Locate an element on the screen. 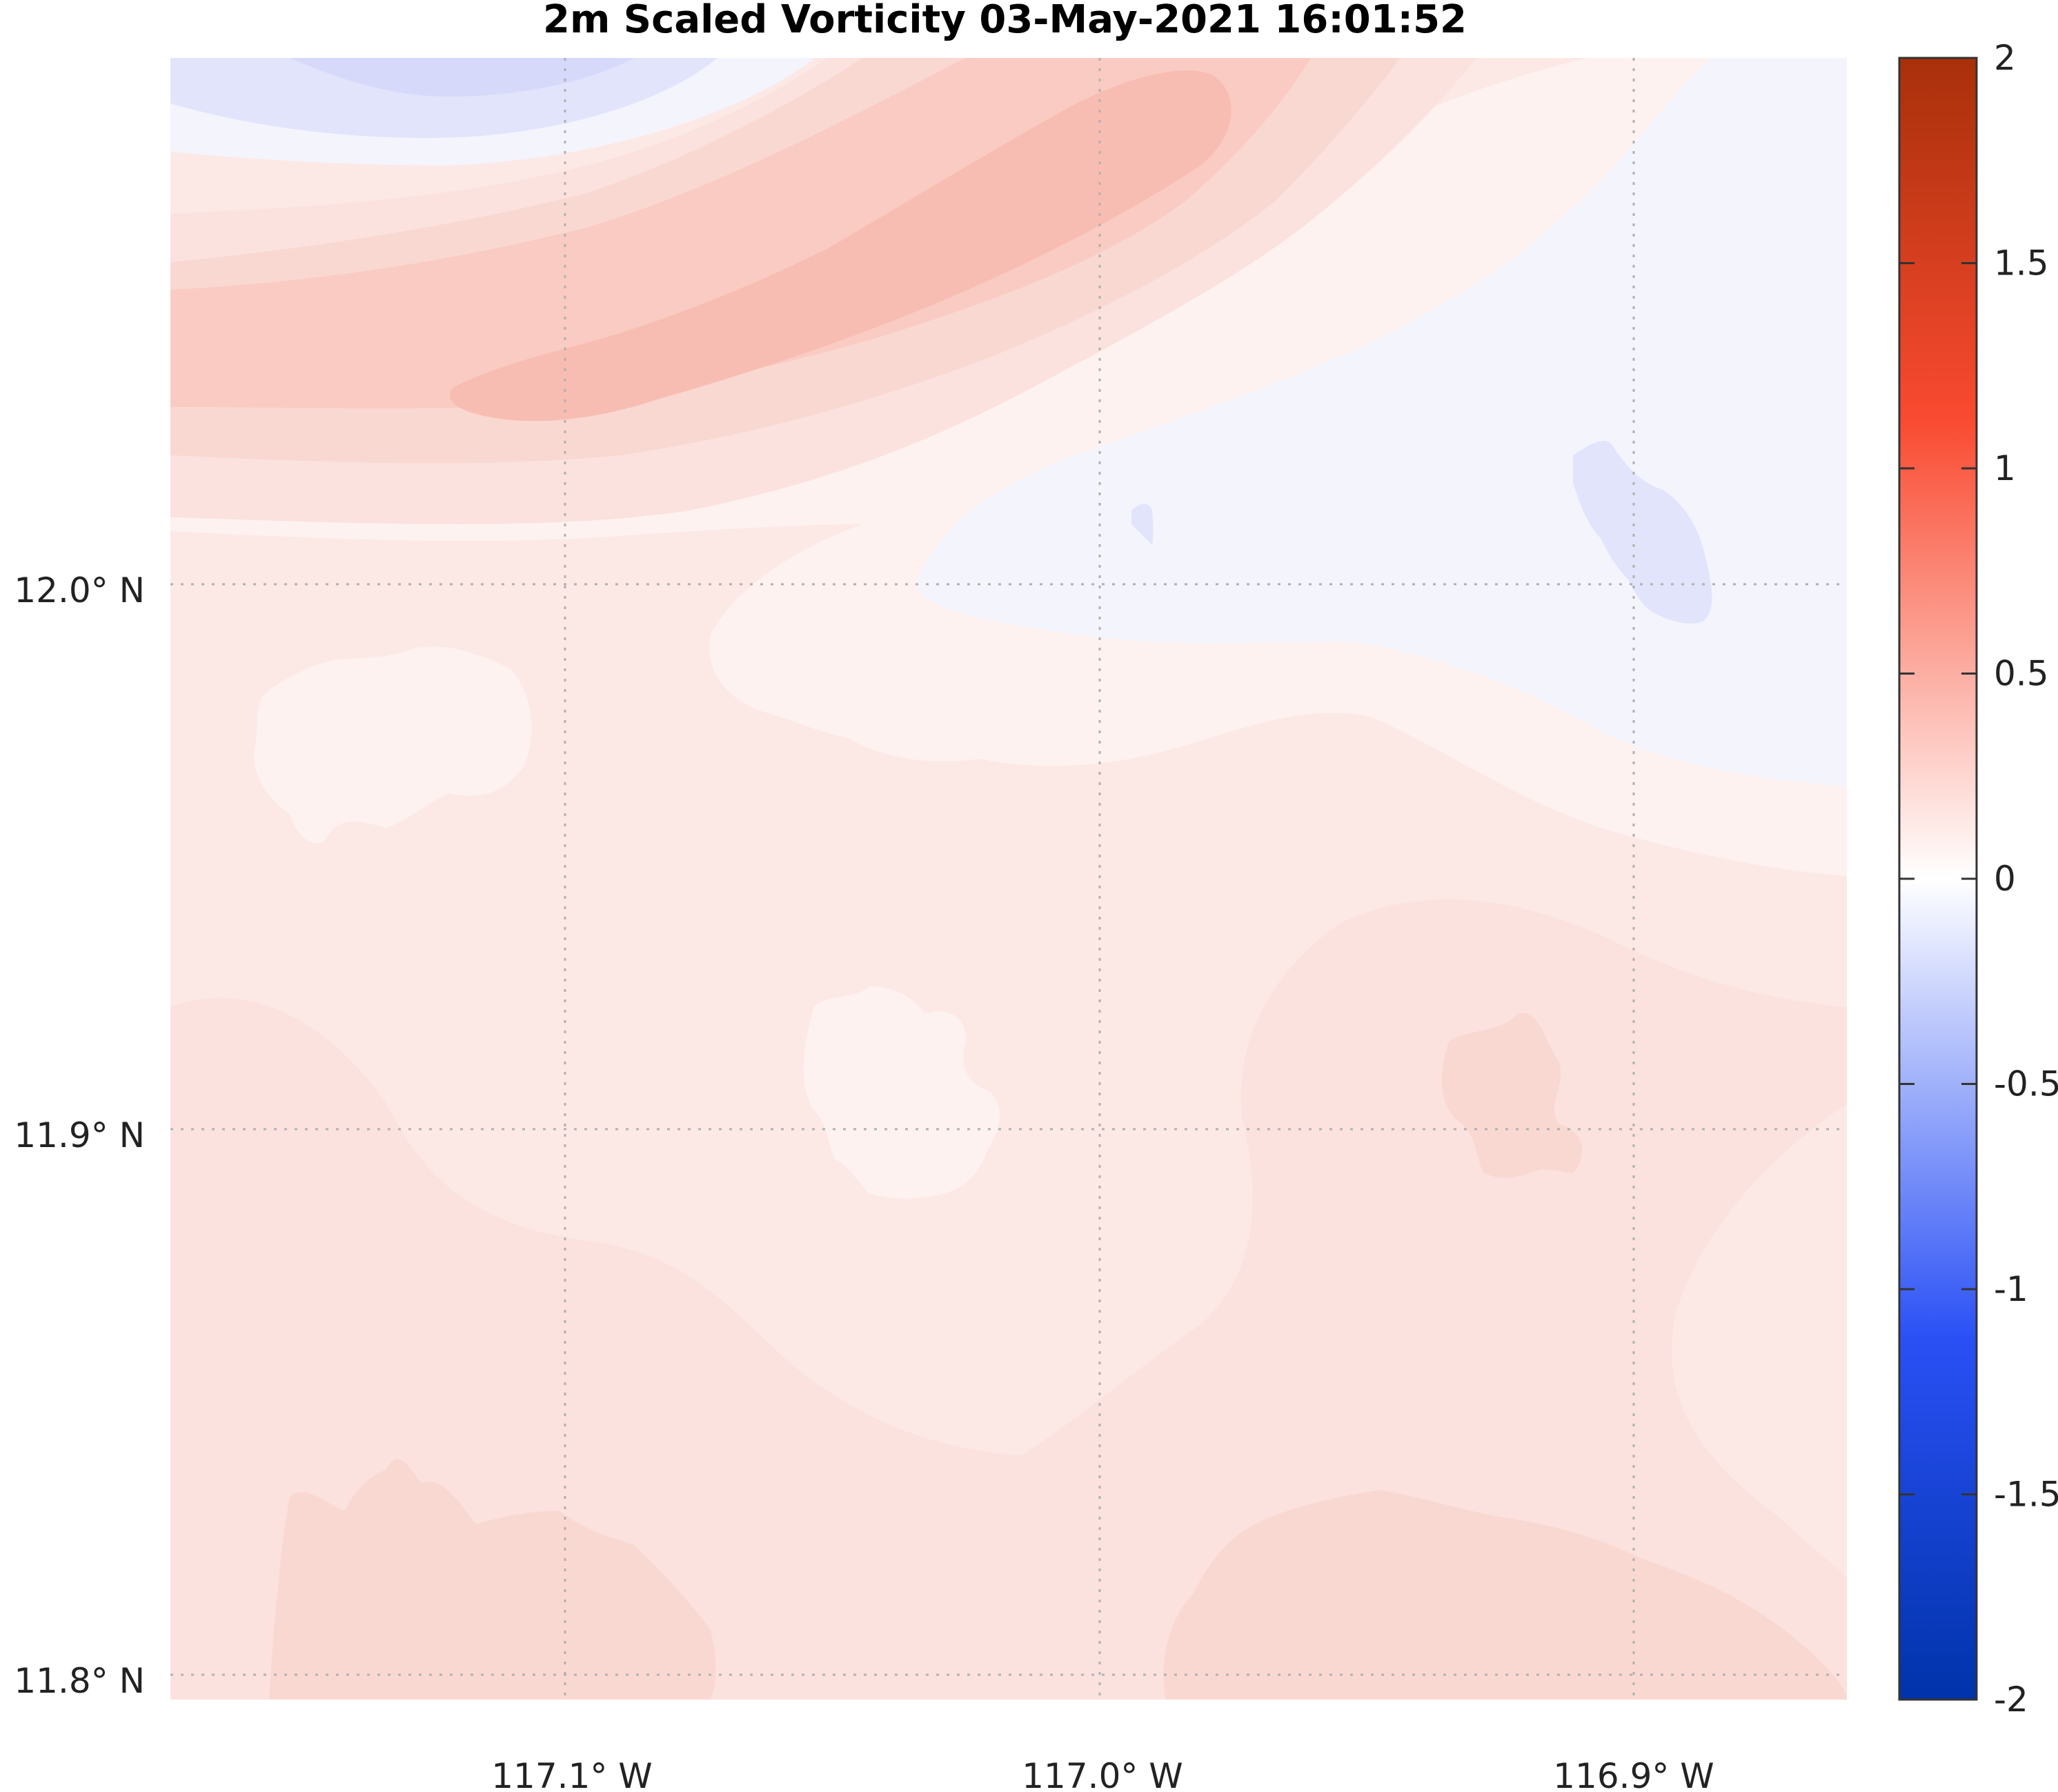  lat-label-11-8: 11.8° N is located at coordinates (79, 1681).